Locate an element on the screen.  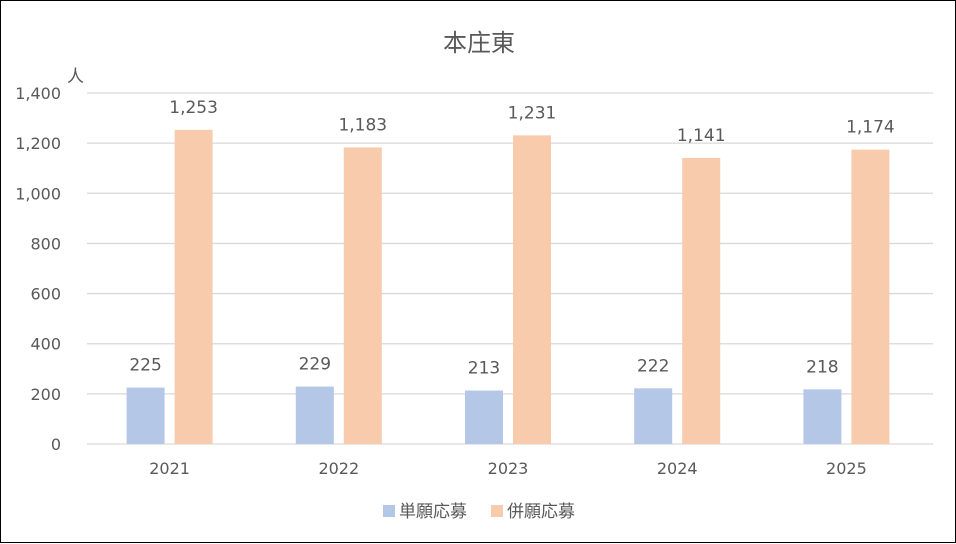
y-tick-label: 1,000 is located at coordinates (38, 193).